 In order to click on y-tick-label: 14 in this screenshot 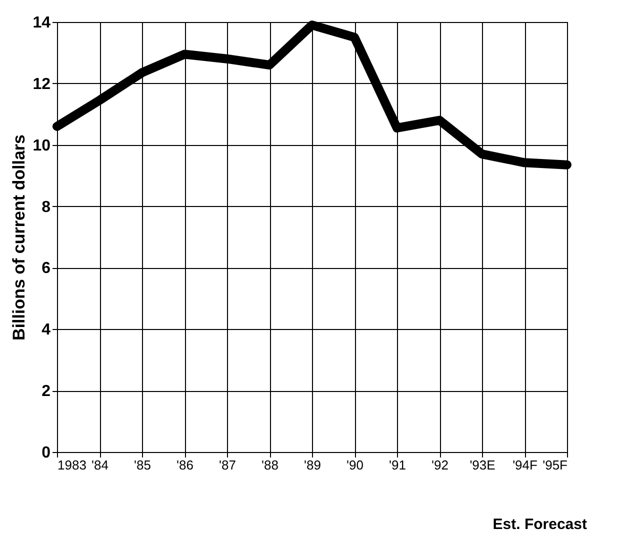, I will do `click(41, 23)`.